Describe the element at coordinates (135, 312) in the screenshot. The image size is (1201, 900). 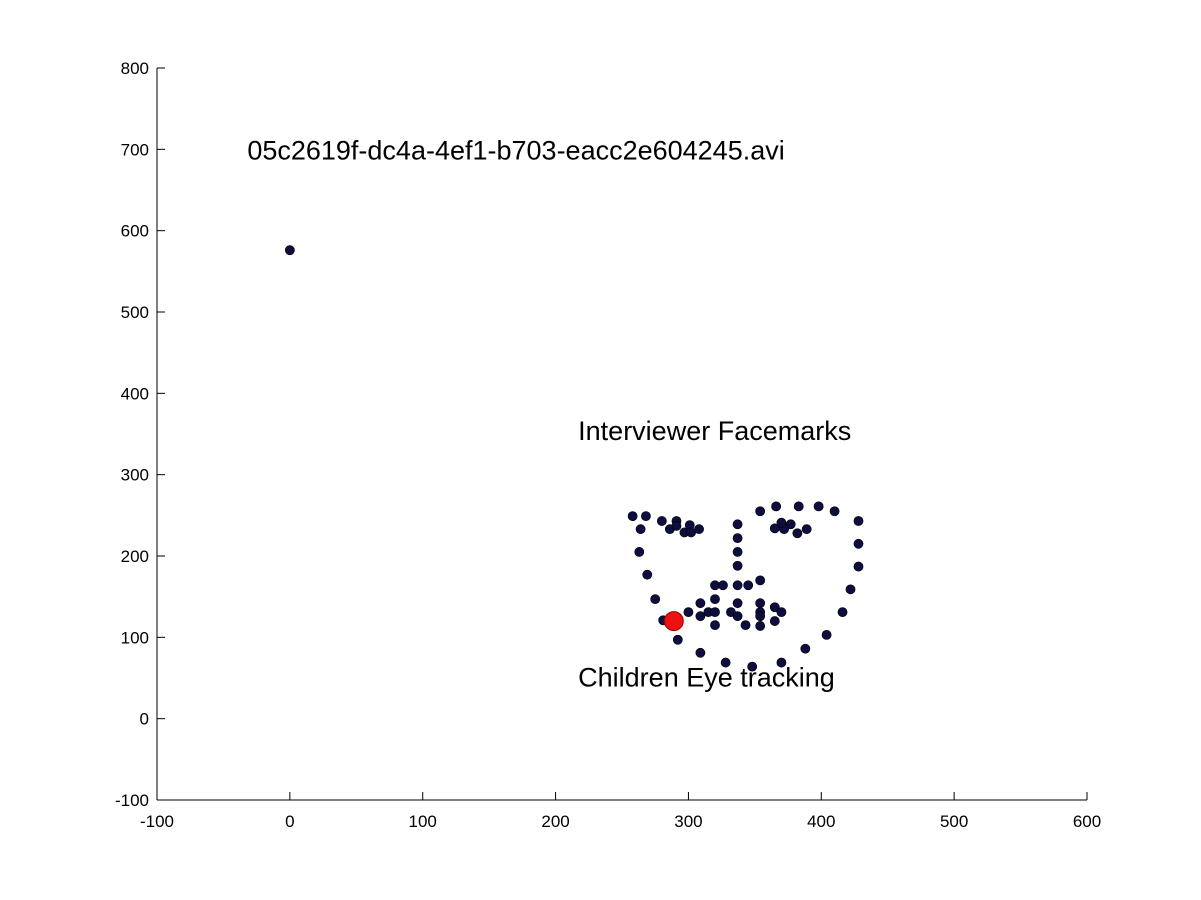
I see `y-tick-label: 500` at that location.